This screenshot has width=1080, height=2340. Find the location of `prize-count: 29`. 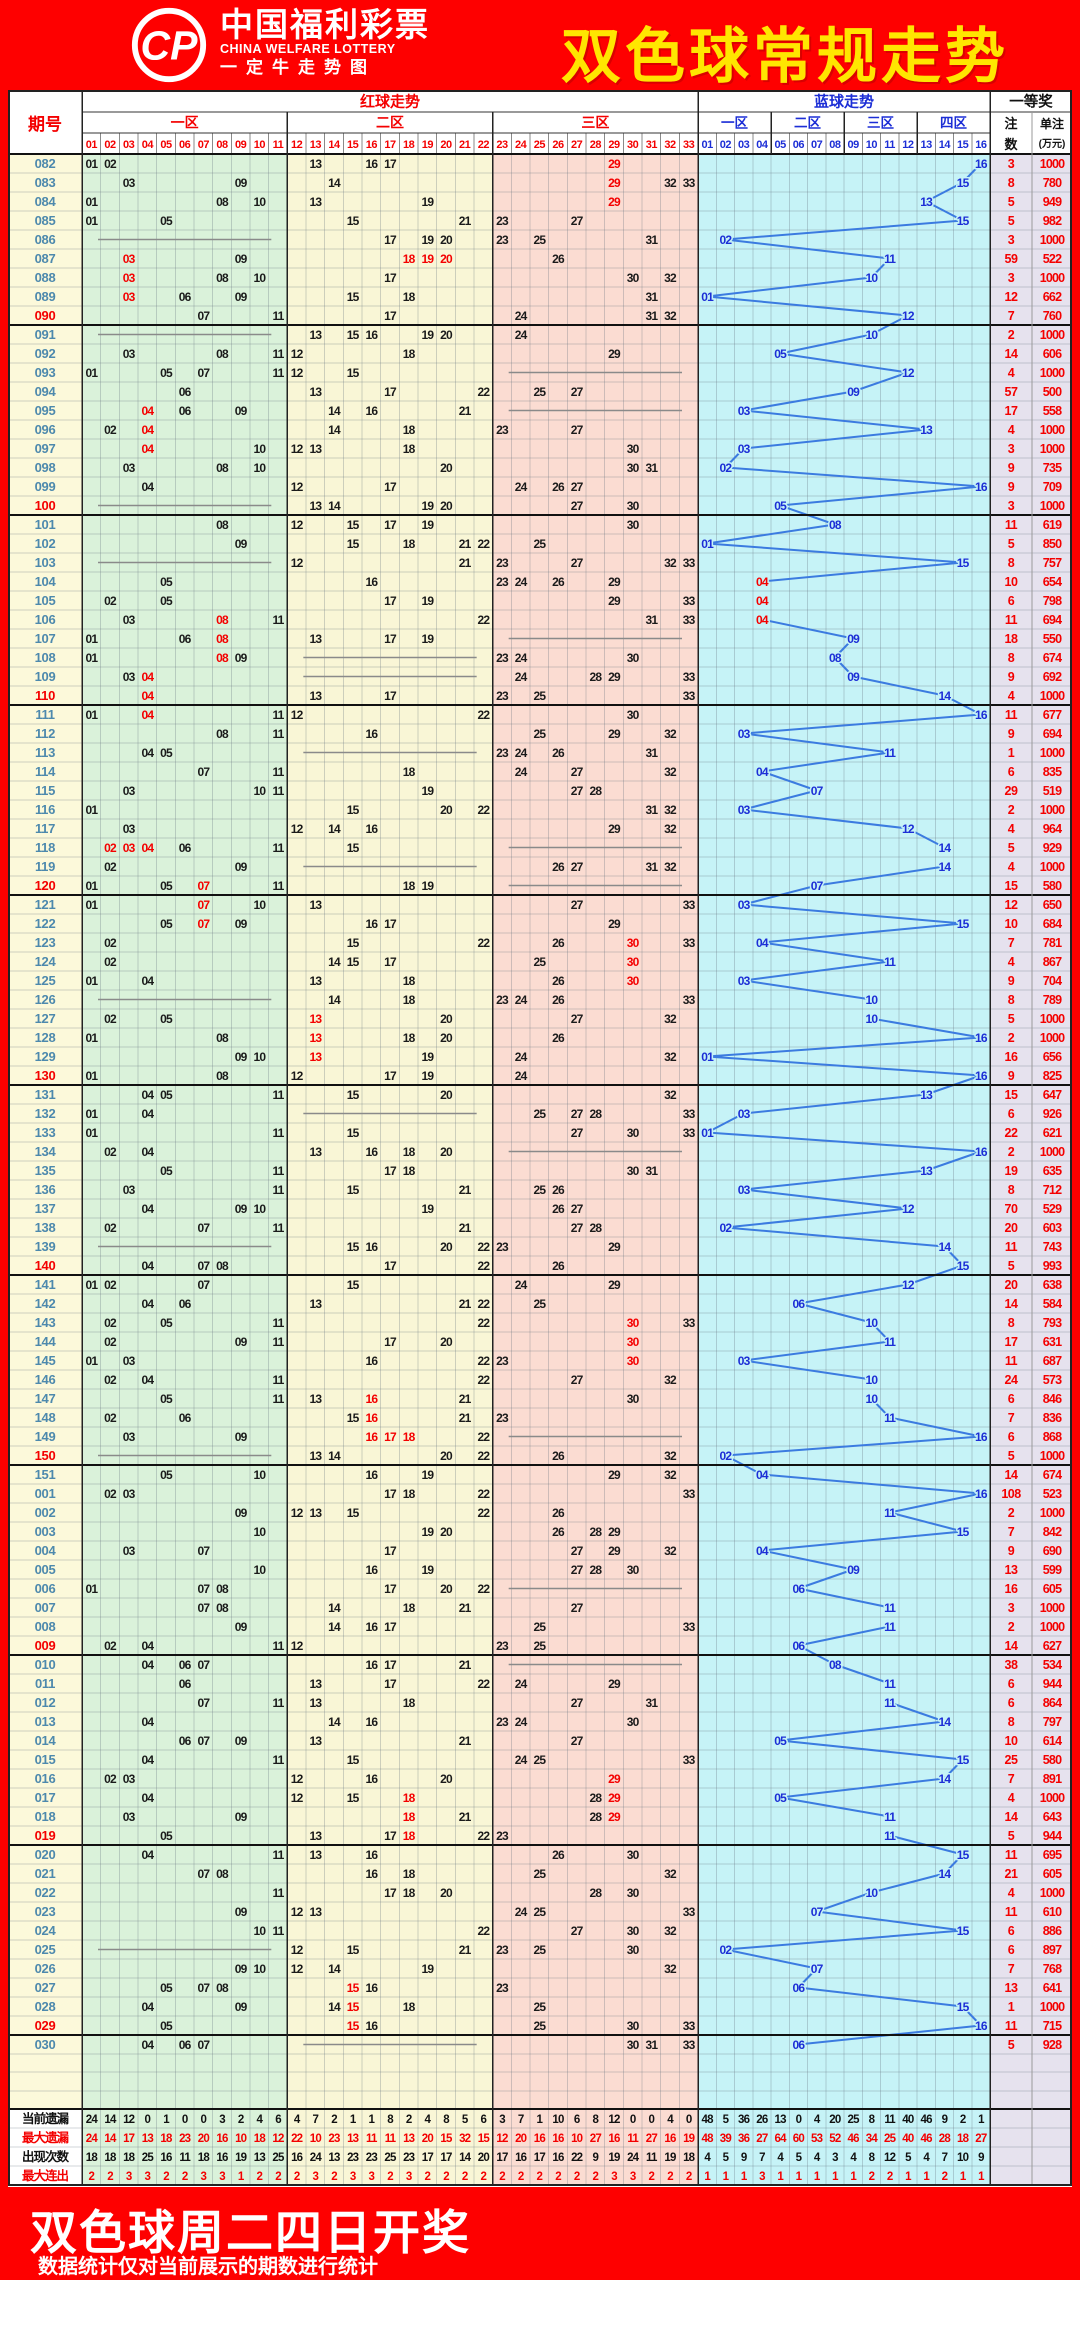

prize-count: 29 is located at coordinates (1011, 791).